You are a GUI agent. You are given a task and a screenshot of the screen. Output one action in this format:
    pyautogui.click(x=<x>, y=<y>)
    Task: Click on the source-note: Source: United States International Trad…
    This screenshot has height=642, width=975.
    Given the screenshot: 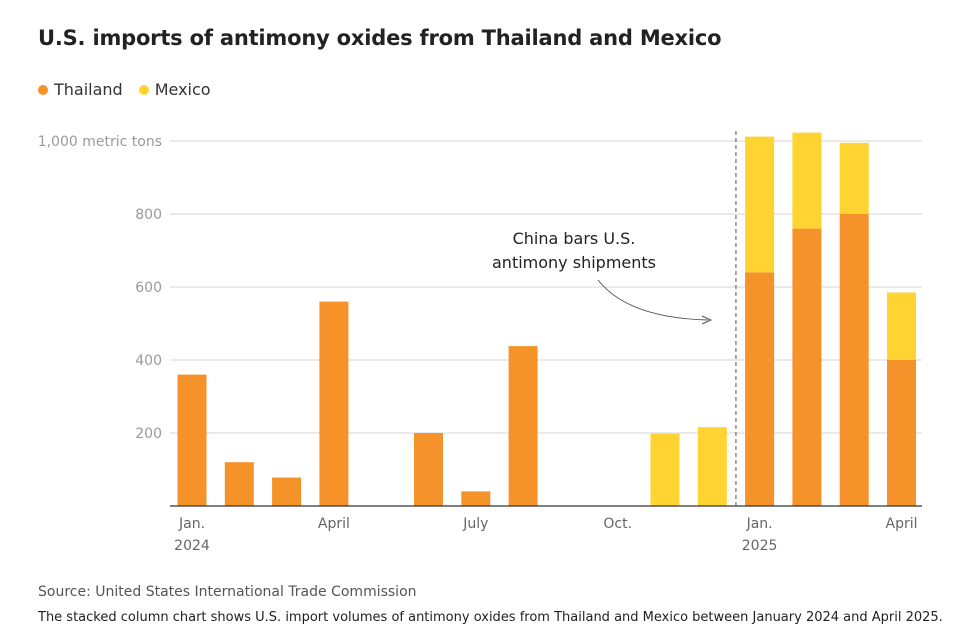 What is the action you would take?
    pyautogui.click(x=227, y=592)
    